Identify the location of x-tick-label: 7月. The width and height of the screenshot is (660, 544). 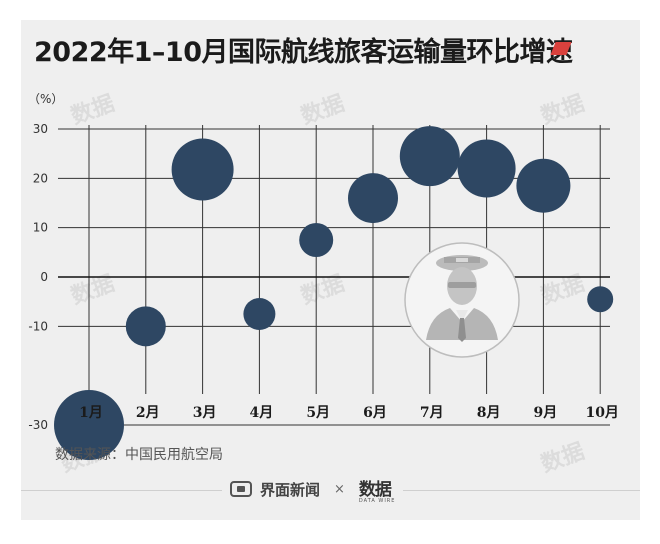
(432, 413).